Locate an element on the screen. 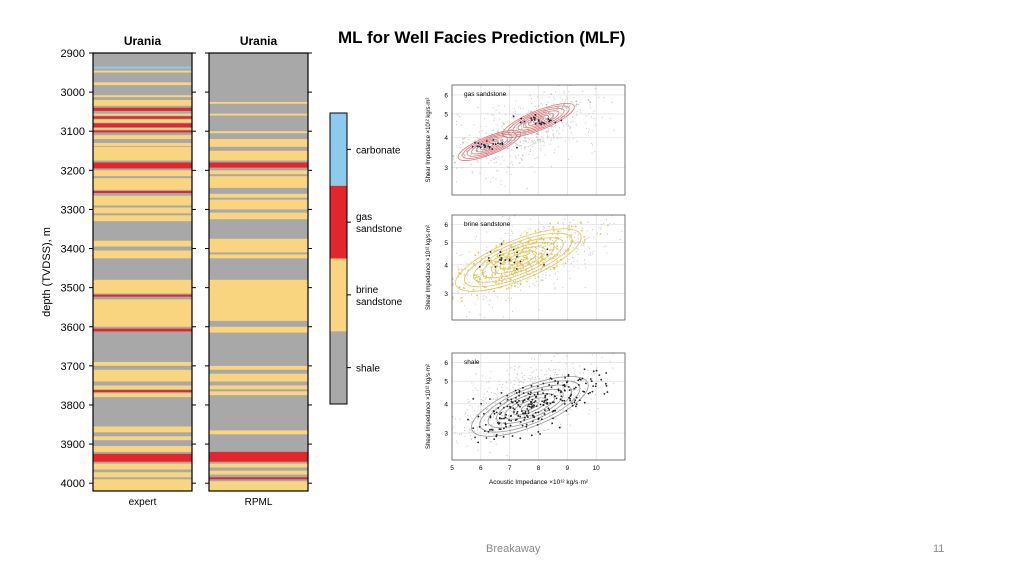 The width and height of the screenshot is (1024, 576). legend-label: carbonate is located at coordinates (378, 150).